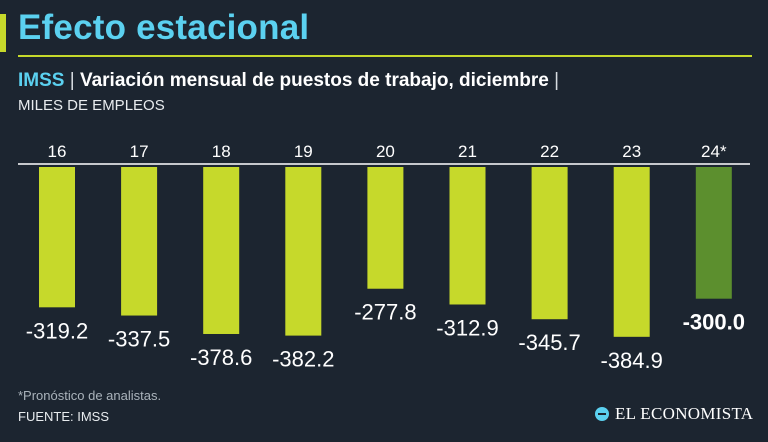 This screenshot has width=768, height=442. I want to click on x-tick-label: 24*, so click(714, 151).